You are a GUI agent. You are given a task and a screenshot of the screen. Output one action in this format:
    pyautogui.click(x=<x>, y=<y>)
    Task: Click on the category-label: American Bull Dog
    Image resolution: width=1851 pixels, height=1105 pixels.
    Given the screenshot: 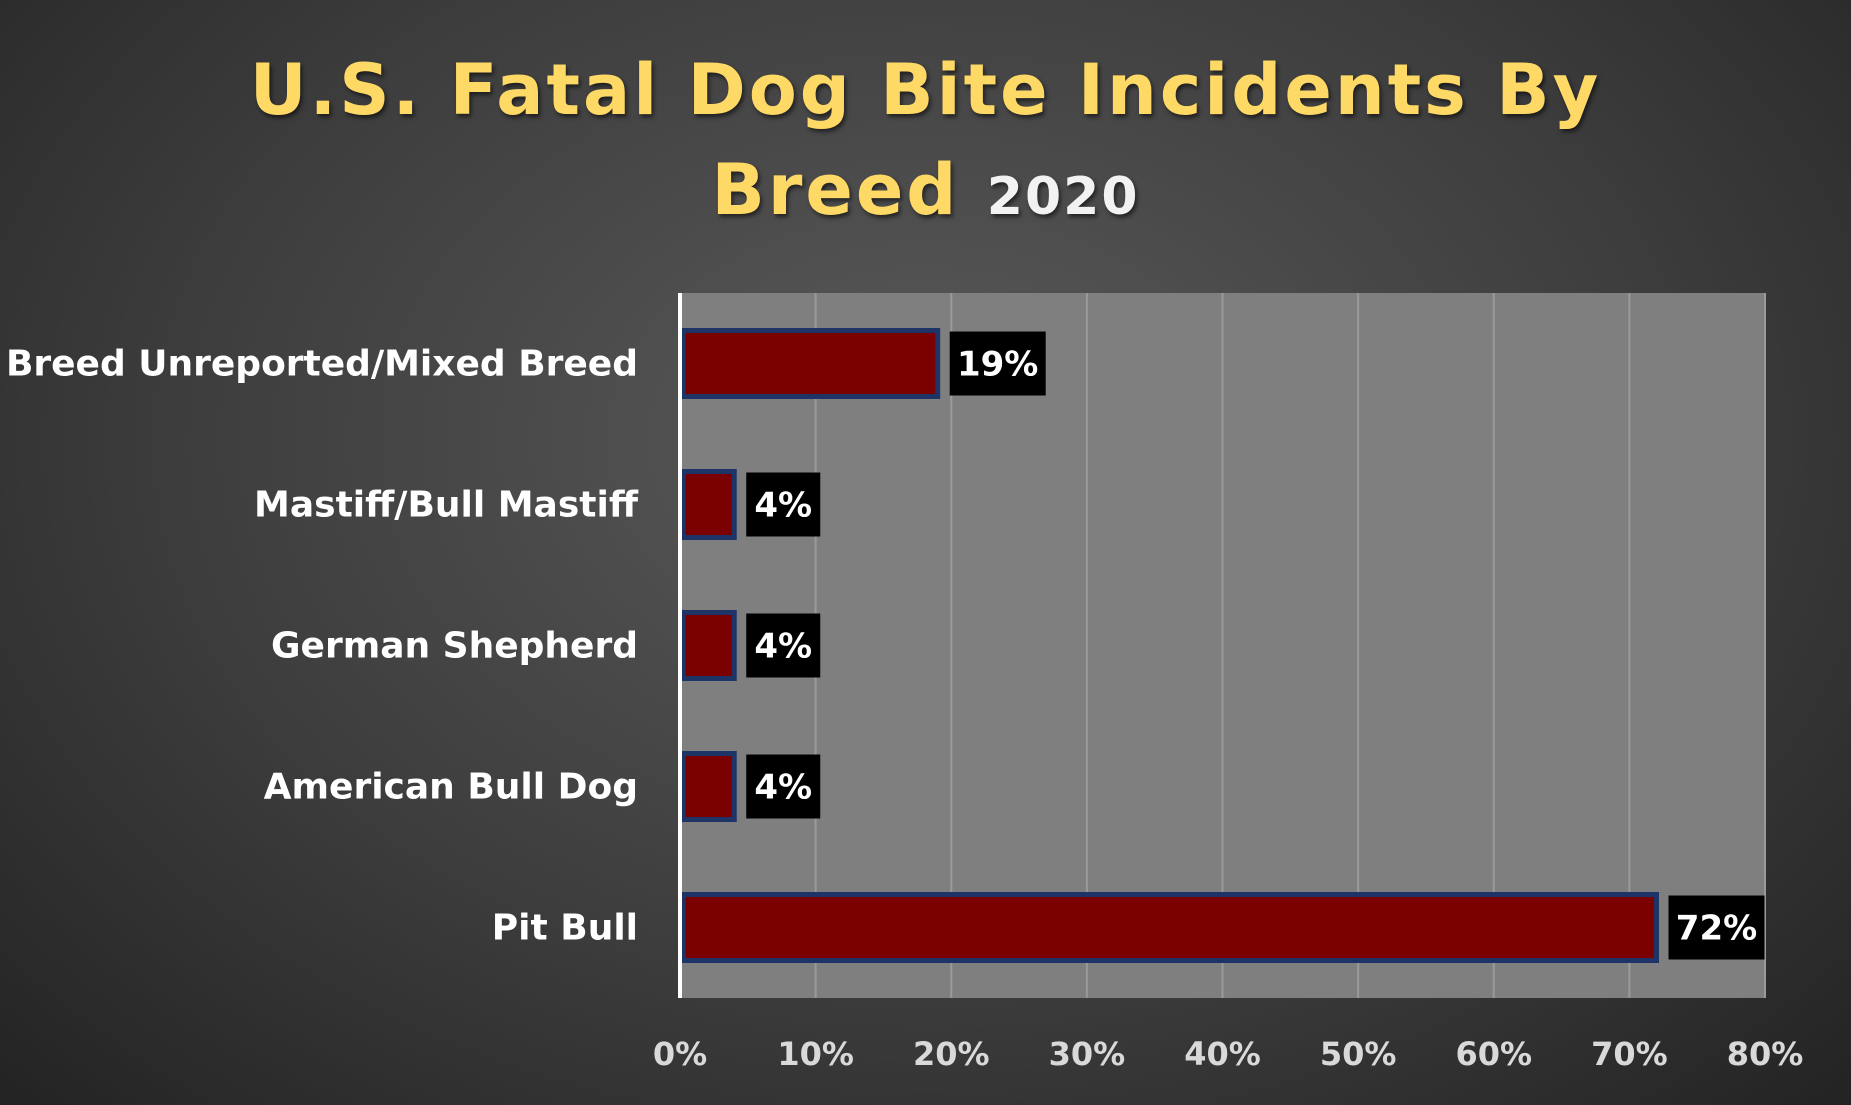 What is the action you would take?
    pyautogui.click(x=451, y=787)
    